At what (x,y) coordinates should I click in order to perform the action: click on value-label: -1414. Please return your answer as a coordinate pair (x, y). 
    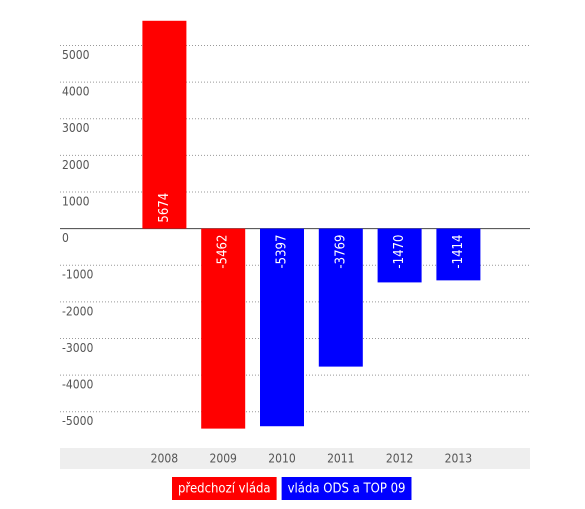
    Looking at the image, I should click on (458, 252).